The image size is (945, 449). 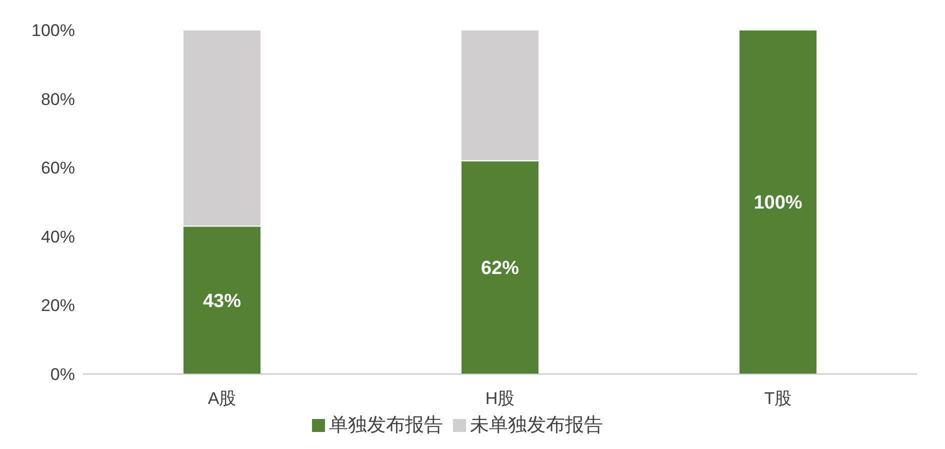 I want to click on data-label: 62%, so click(x=500, y=269).